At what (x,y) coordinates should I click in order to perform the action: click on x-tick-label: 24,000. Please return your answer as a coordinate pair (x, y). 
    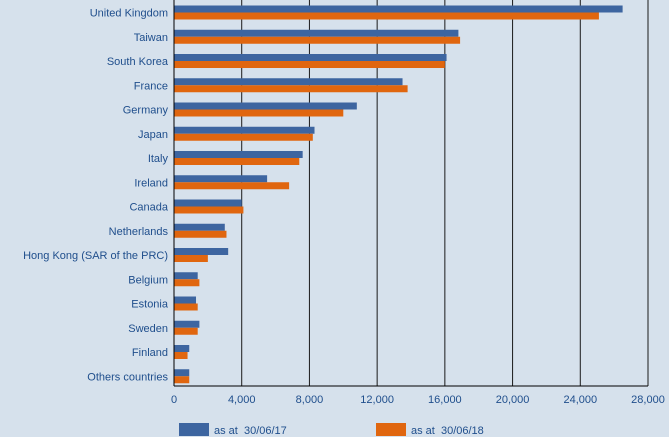
    Looking at the image, I should click on (580, 400).